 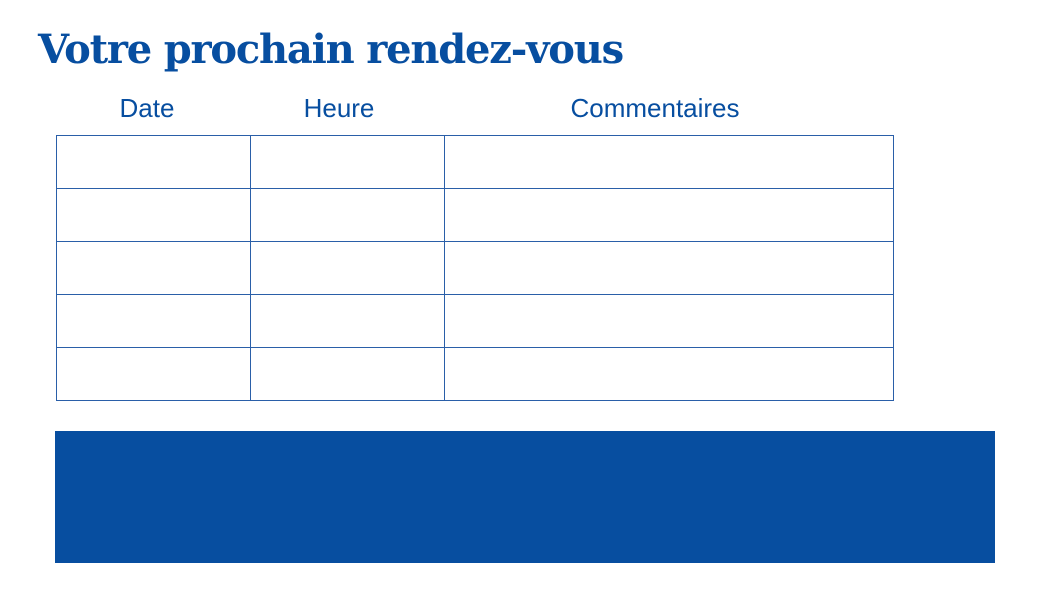 I want to click on page-title: Votre prochain rendez-vous, so click(x=331, y=49).